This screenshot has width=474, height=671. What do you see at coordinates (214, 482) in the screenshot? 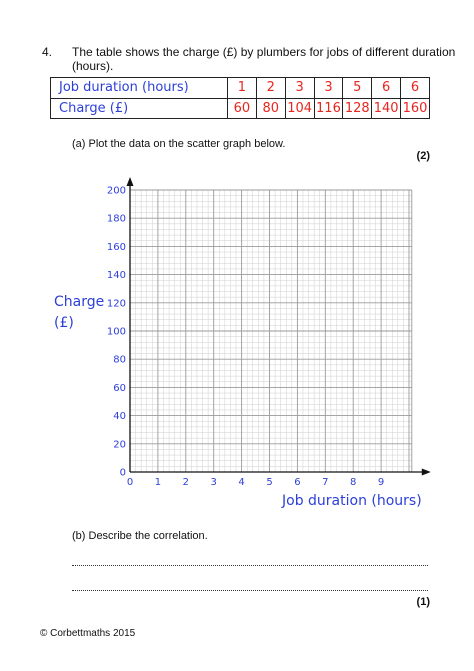
I see `x-tick-label: 3` at bounding box center [214, 482].